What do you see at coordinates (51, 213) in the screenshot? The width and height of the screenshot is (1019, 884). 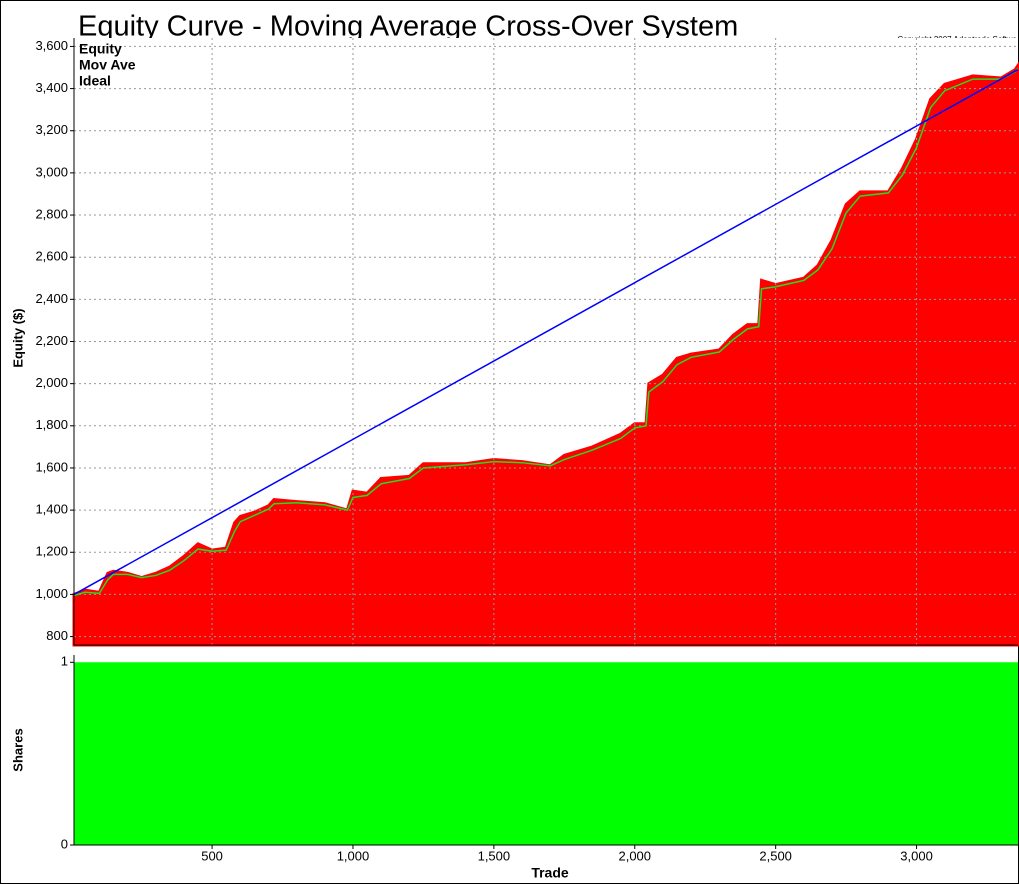 I see `y-tick-label: 2,800` at bounding box center [51, 213].